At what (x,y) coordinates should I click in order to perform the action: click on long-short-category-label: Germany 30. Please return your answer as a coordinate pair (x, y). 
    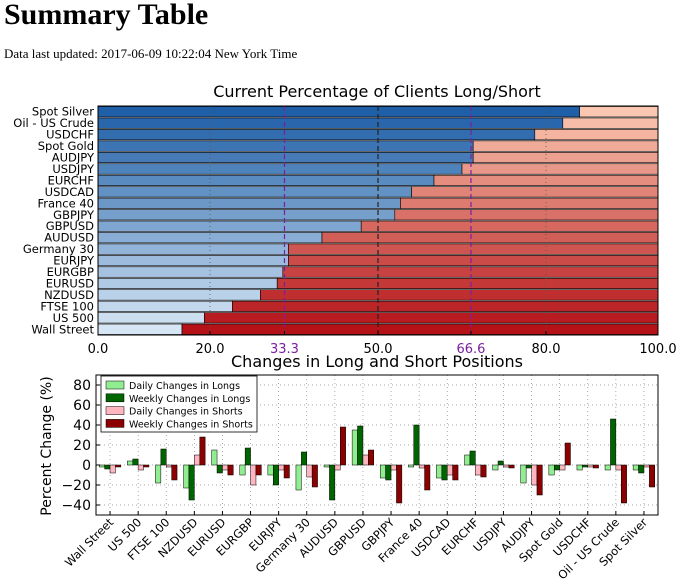
    Looking at the image, I should click on (58, 249).